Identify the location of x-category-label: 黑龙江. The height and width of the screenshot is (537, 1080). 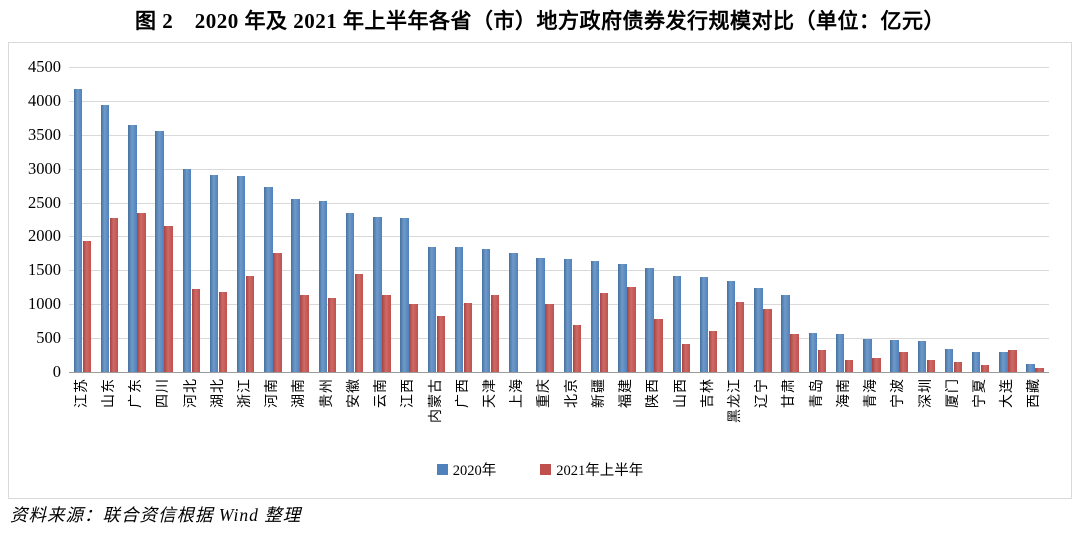
(735, 400).